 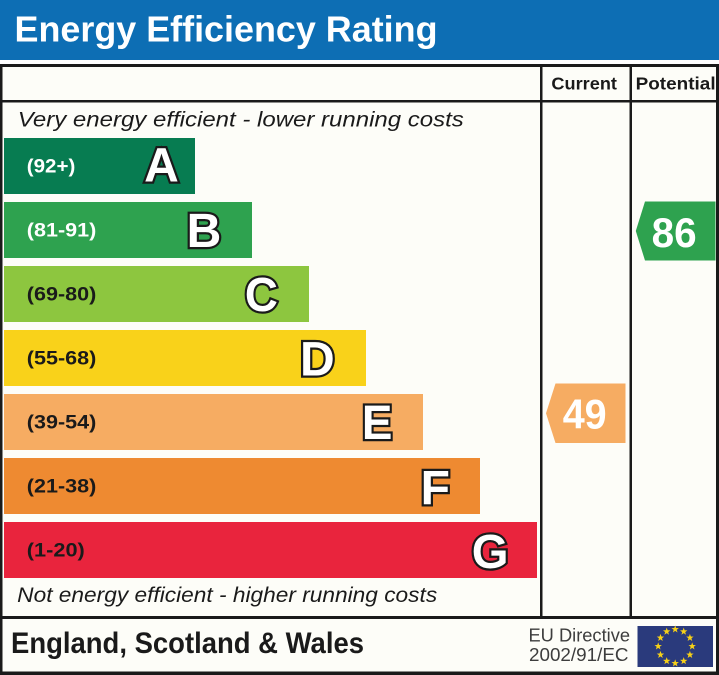 I want to click on svg-text: (92+), so click(x=51, y=166).